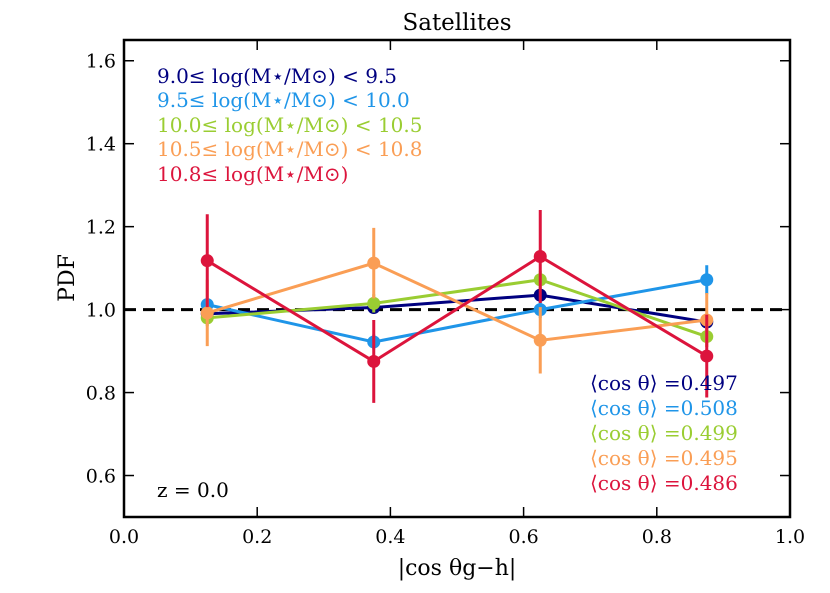  Describe the element at coordinates (390, 537) in the screenshot. I see `x-tick-label-2: 0.4` at that location.